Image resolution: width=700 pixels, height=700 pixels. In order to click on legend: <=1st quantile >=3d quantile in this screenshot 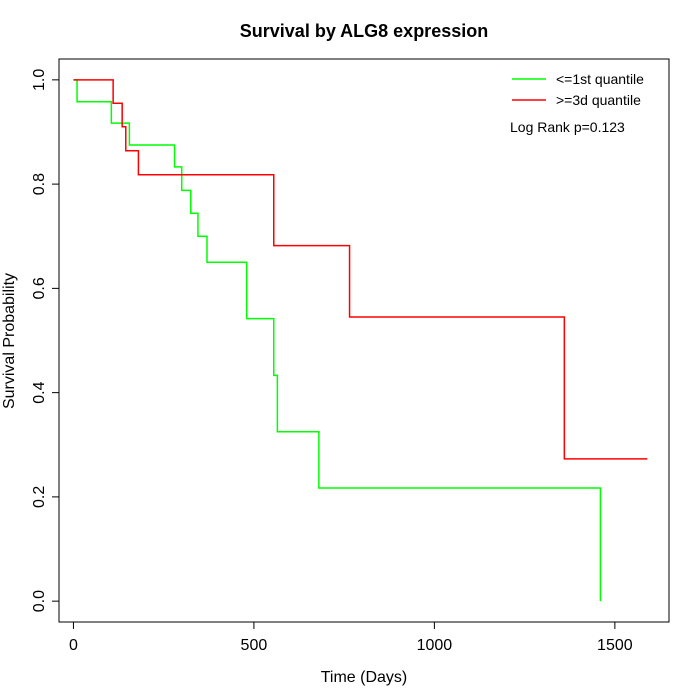, I will do `click(578, 89)`.